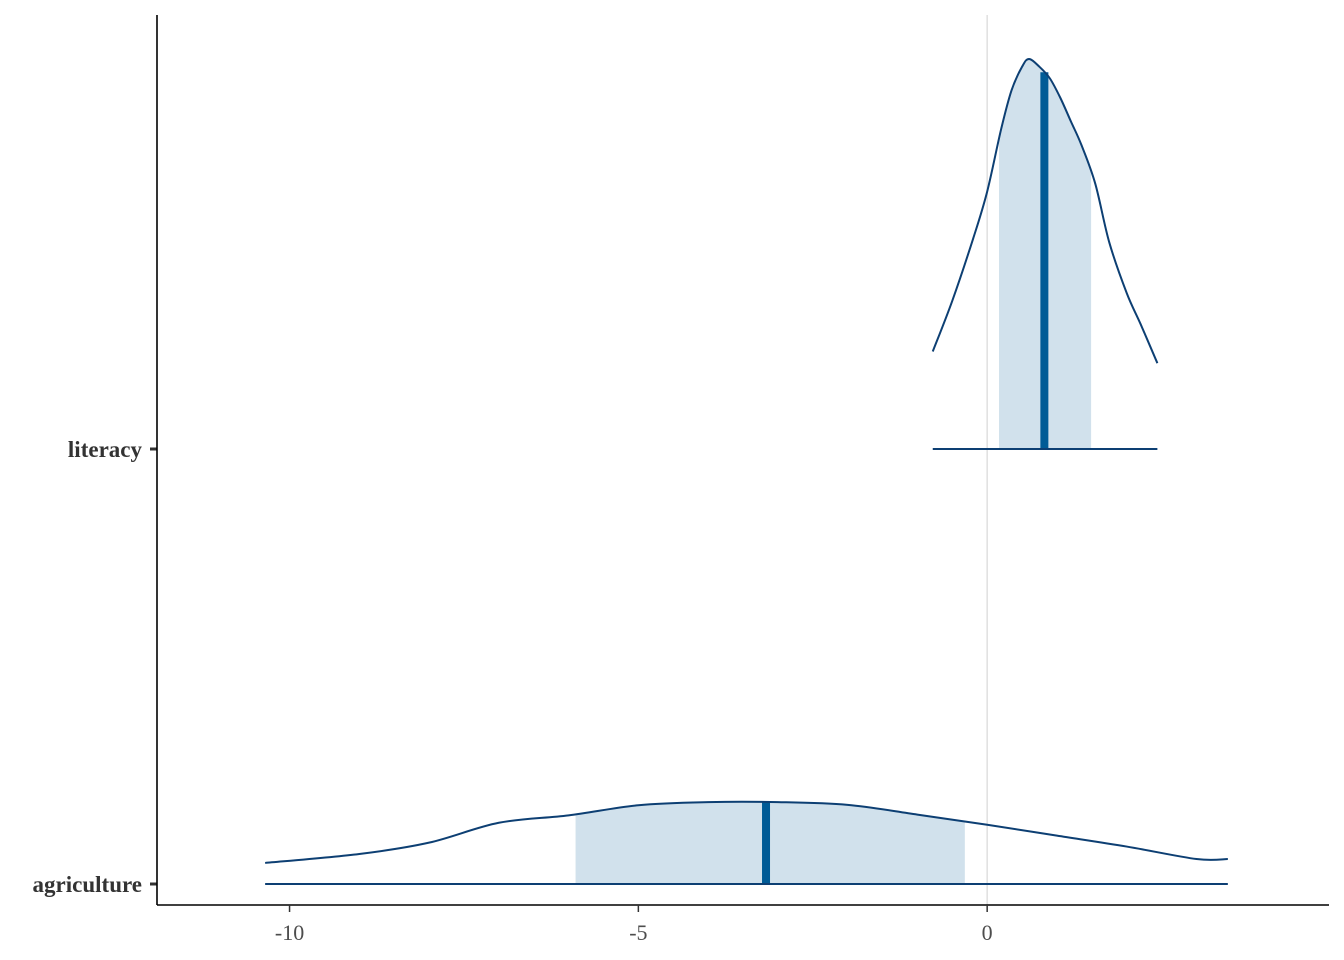 Image resolution: width=1344 pixels, height=960 pixels. I want to click on x-tick-label-1: -5, so click(638, 932).